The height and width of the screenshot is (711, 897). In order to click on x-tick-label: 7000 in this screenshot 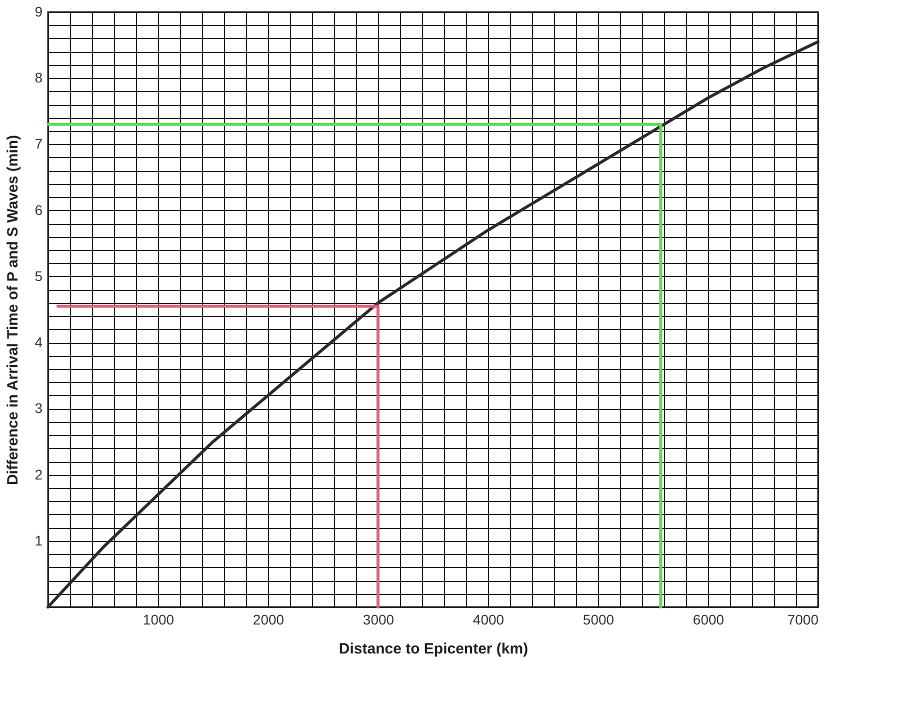, I will do `click(803, 620)`.